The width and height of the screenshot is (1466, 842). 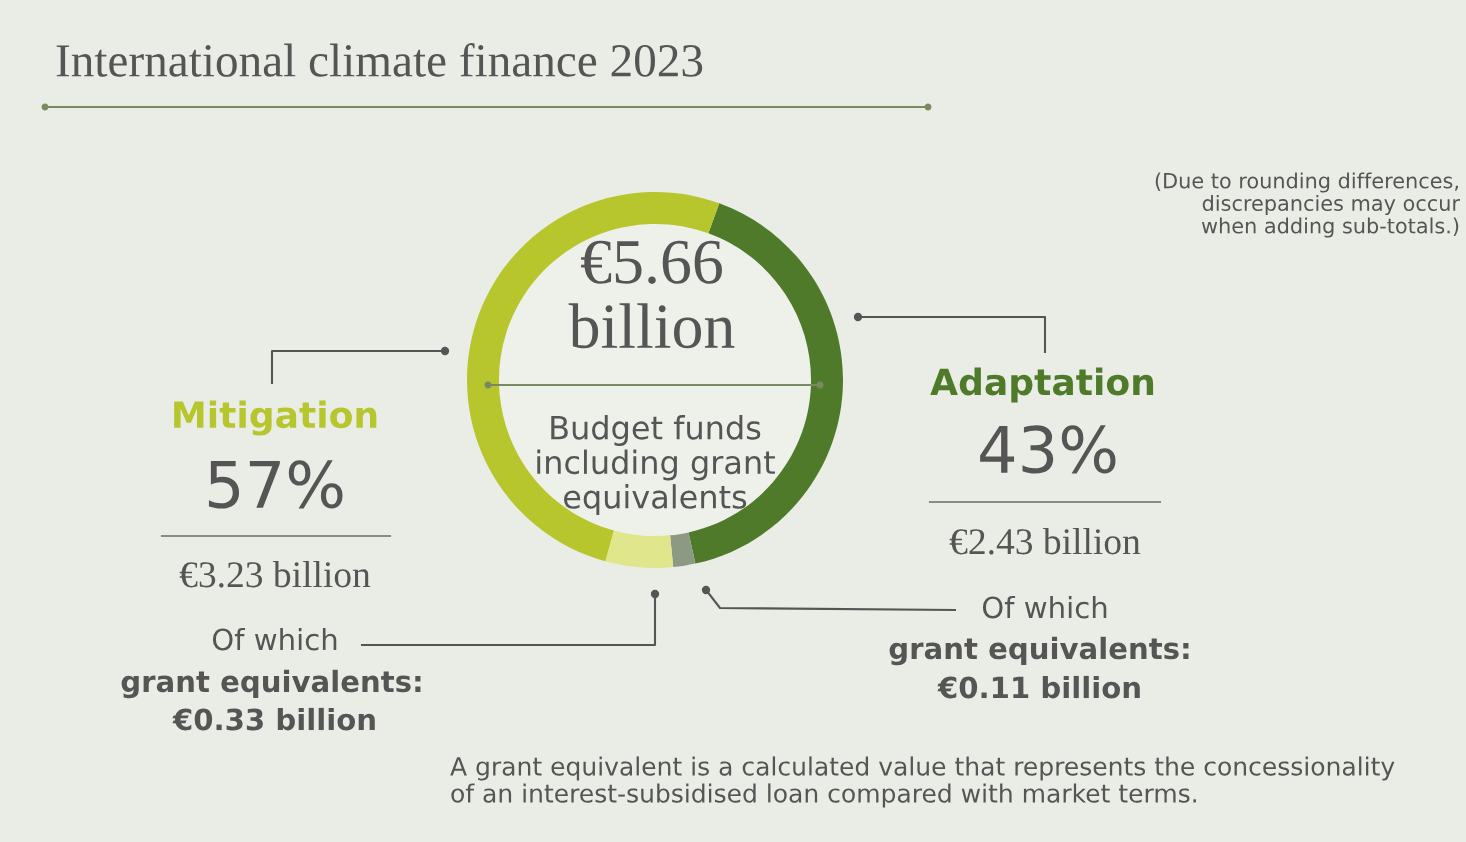 I want to click on text: 57%, so click(x=275, y=484).